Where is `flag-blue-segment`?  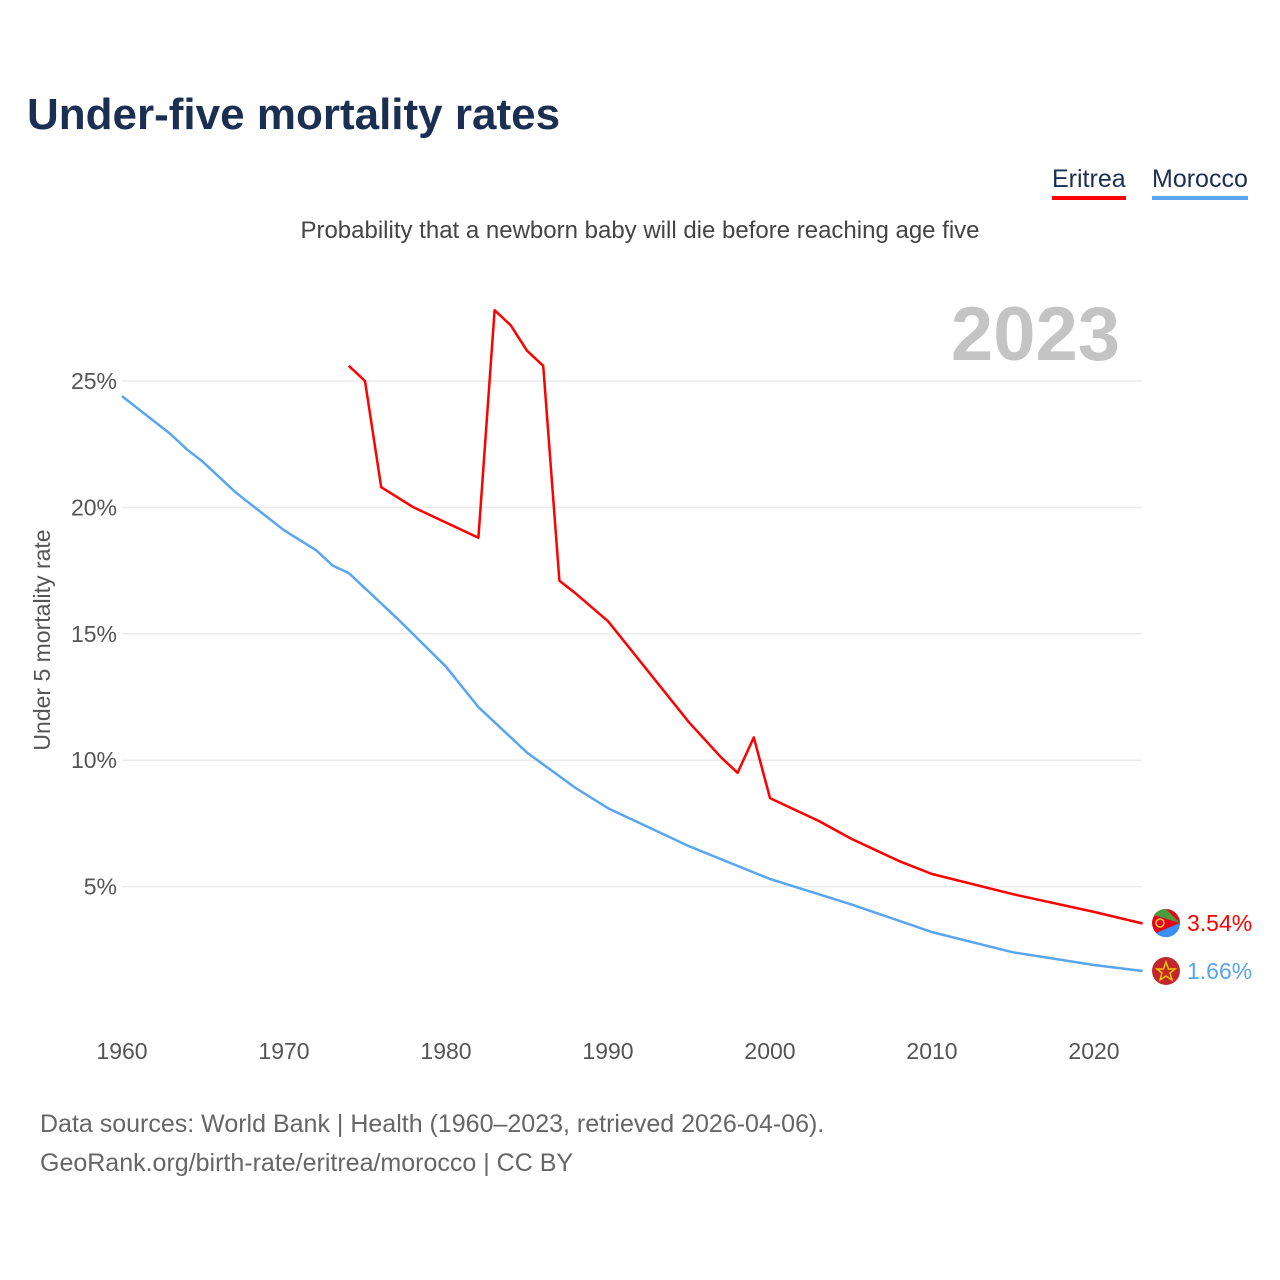
flag-blue-segment is located at coordinates (1168, 930).